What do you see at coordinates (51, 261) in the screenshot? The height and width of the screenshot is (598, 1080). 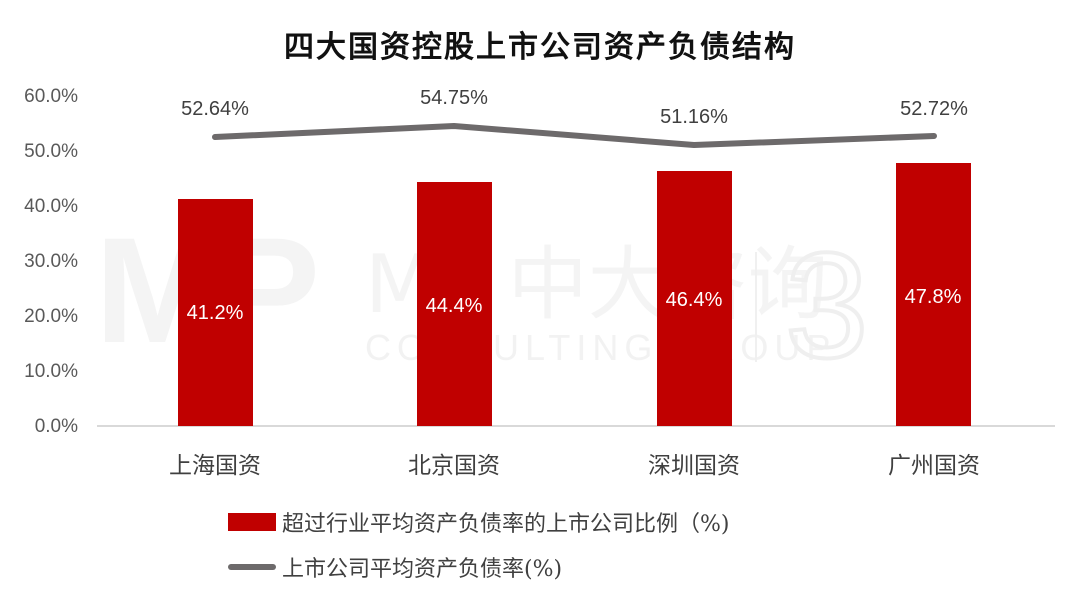 I see `y-tick-30: 30.0%` at bounding box center [51, 261].